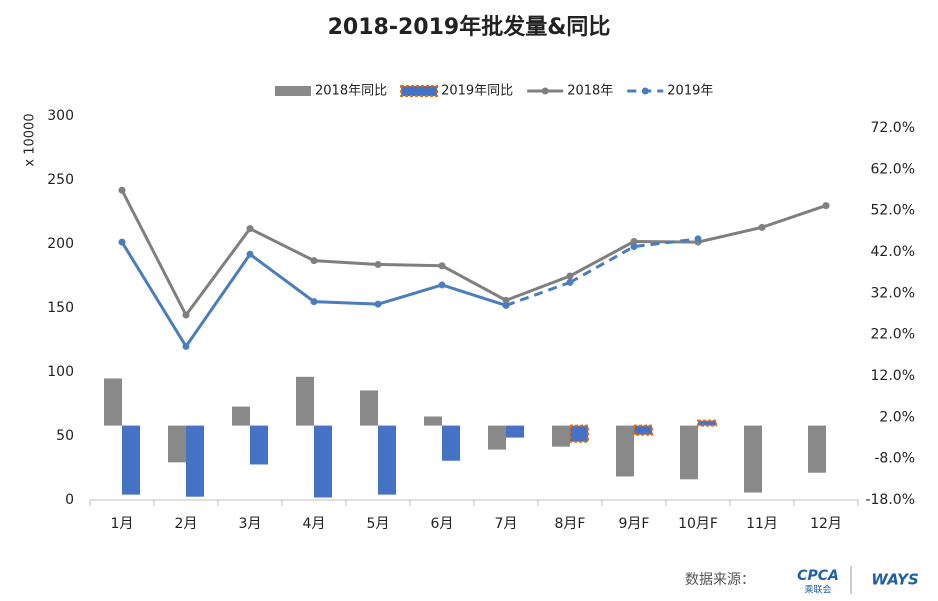 The width and height of the screenshot is (938, 601). I want to click on x-tick-label: 12月, so click(826, 524).